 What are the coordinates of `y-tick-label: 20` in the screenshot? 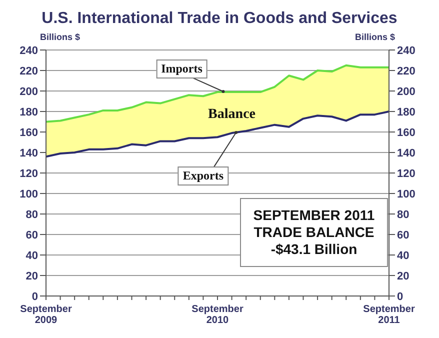 It's located at (32, 276).